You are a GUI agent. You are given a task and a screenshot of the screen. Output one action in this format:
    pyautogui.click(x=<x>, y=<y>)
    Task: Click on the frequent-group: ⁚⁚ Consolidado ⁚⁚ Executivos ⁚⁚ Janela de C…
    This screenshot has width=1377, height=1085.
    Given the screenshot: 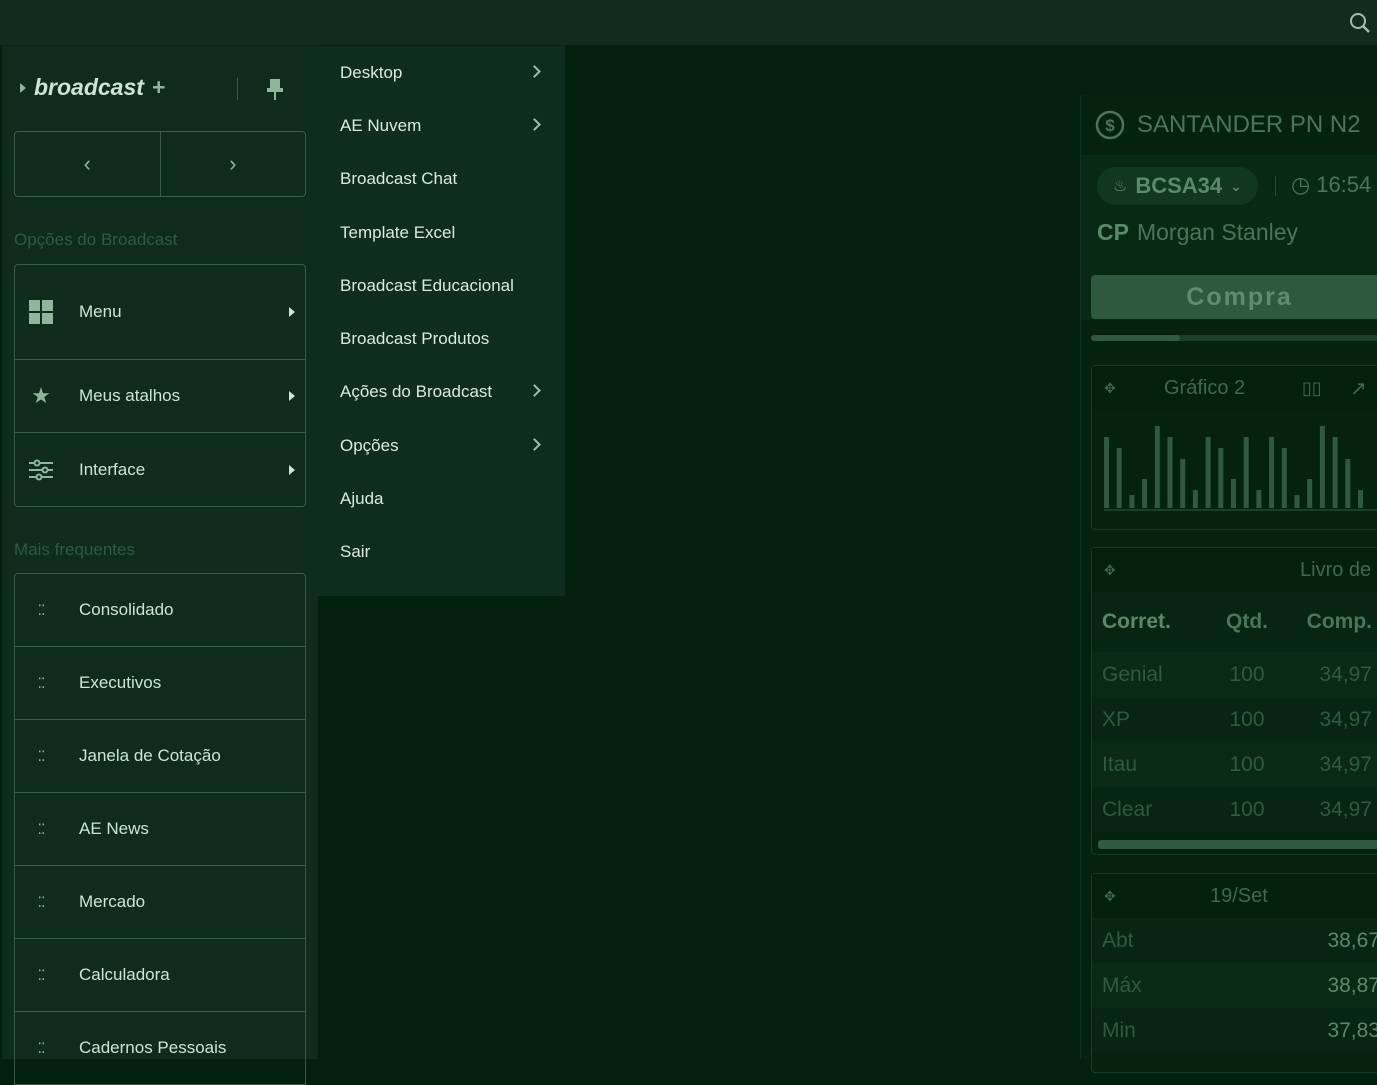 What is the action you would take?
    pyautogui.click(x=160, y=829)
    